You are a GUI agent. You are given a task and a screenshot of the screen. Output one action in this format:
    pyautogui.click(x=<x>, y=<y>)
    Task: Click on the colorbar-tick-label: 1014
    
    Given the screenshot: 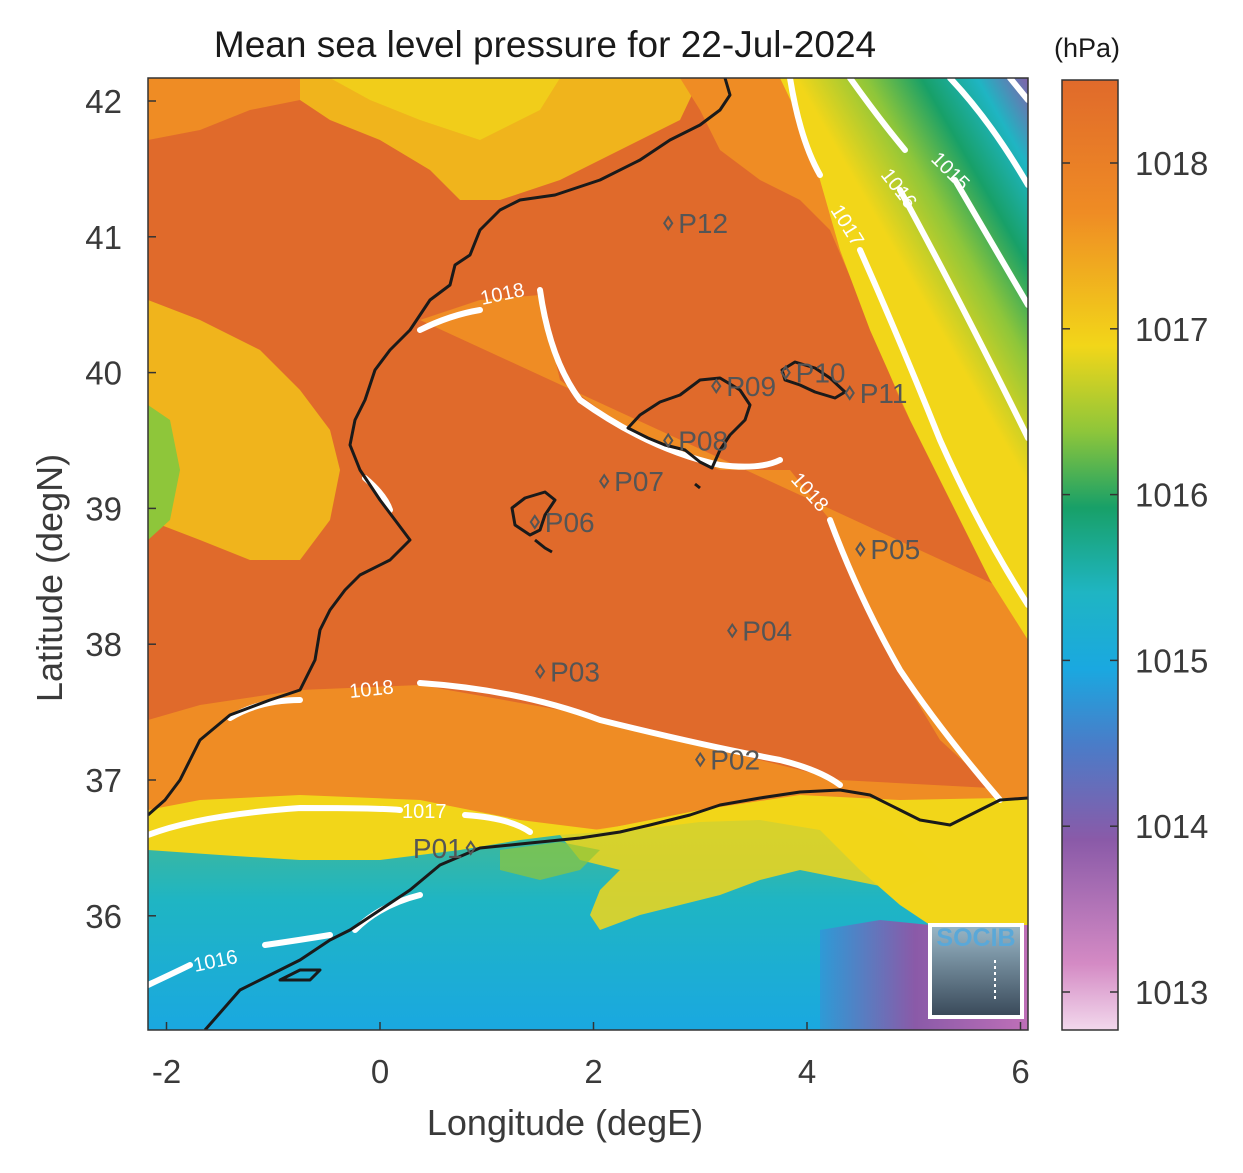 What is the action you would take?
    pyautogui.click(x=1171, y=826)
    